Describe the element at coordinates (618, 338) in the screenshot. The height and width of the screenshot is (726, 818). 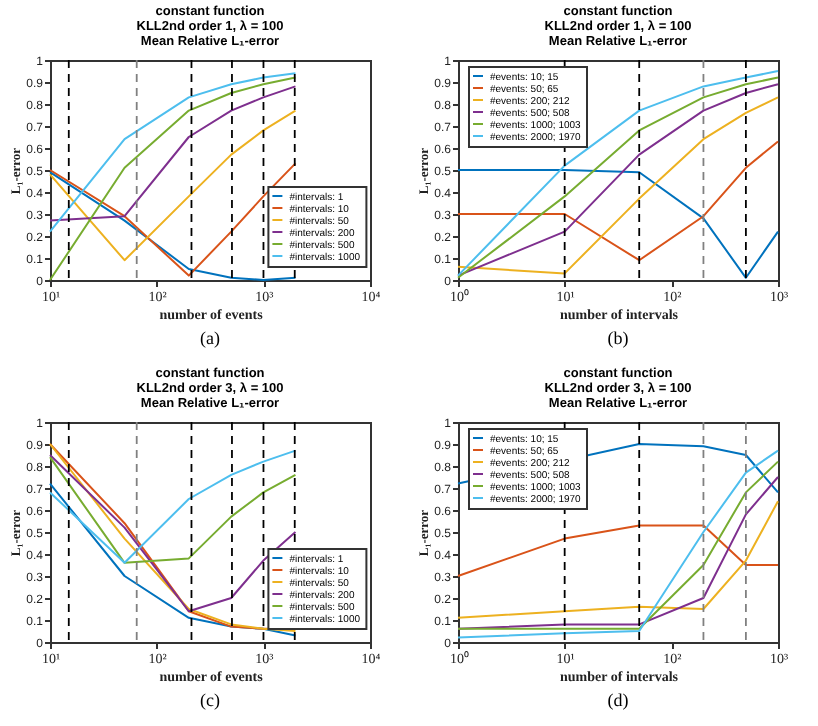
I see `text: (b)` at that location.